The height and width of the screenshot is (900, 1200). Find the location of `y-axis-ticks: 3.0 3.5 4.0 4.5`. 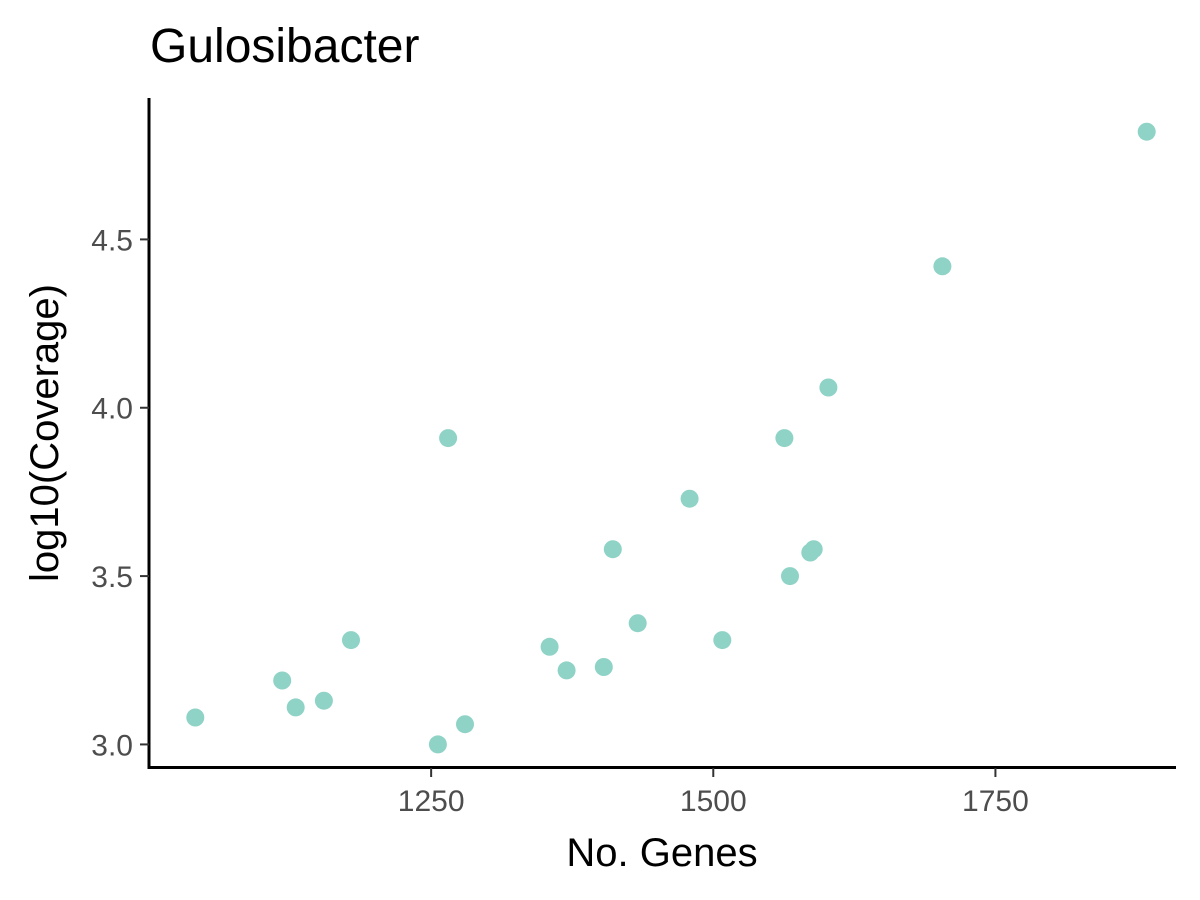

y-axis-ticks: 3.0 3.5 4.0 4.5 is located at coordinates (120, 493).